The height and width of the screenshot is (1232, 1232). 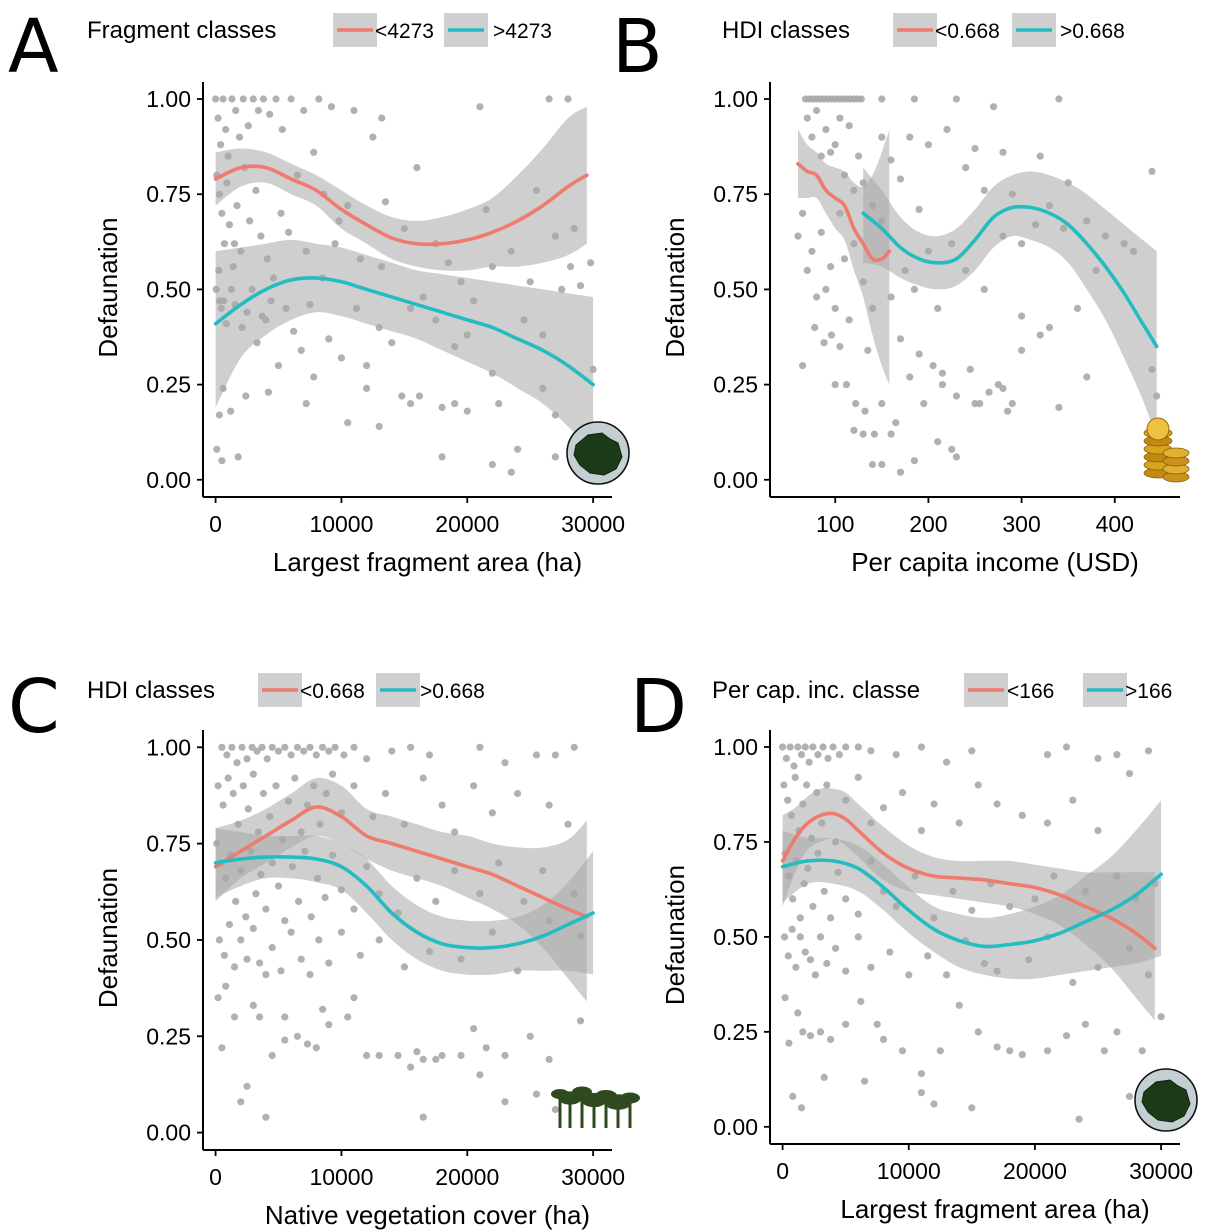 I want to click on x-tick-label: 30000, so click(x=1161, y=1171).